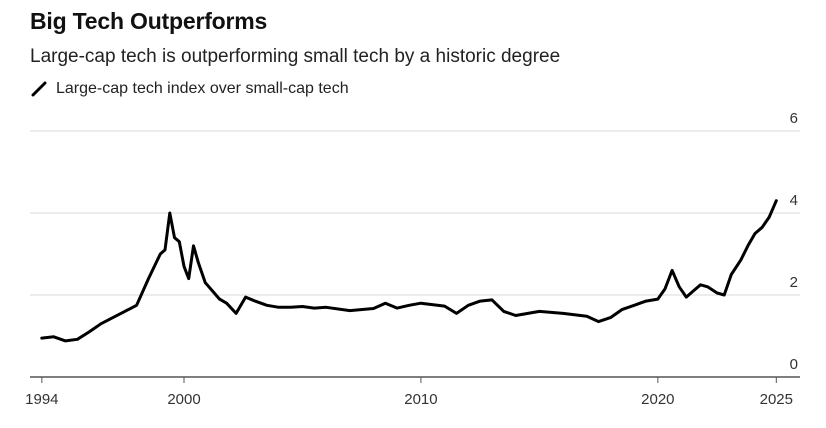 The width and height of the screenshot is (826, 428). What do you see at coordinates (794, 118) in the screenshot?
I see `y-tick-label-6: 6` at bounding box center [794, 118].